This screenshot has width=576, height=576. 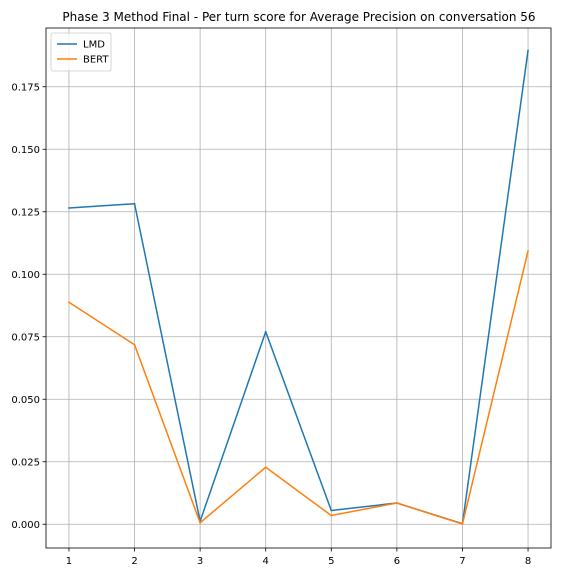 What do you see at coordinates (25, 87) in the screenshot?
I see `y-tick-label: 0.175` at bounding box center [25, 87].